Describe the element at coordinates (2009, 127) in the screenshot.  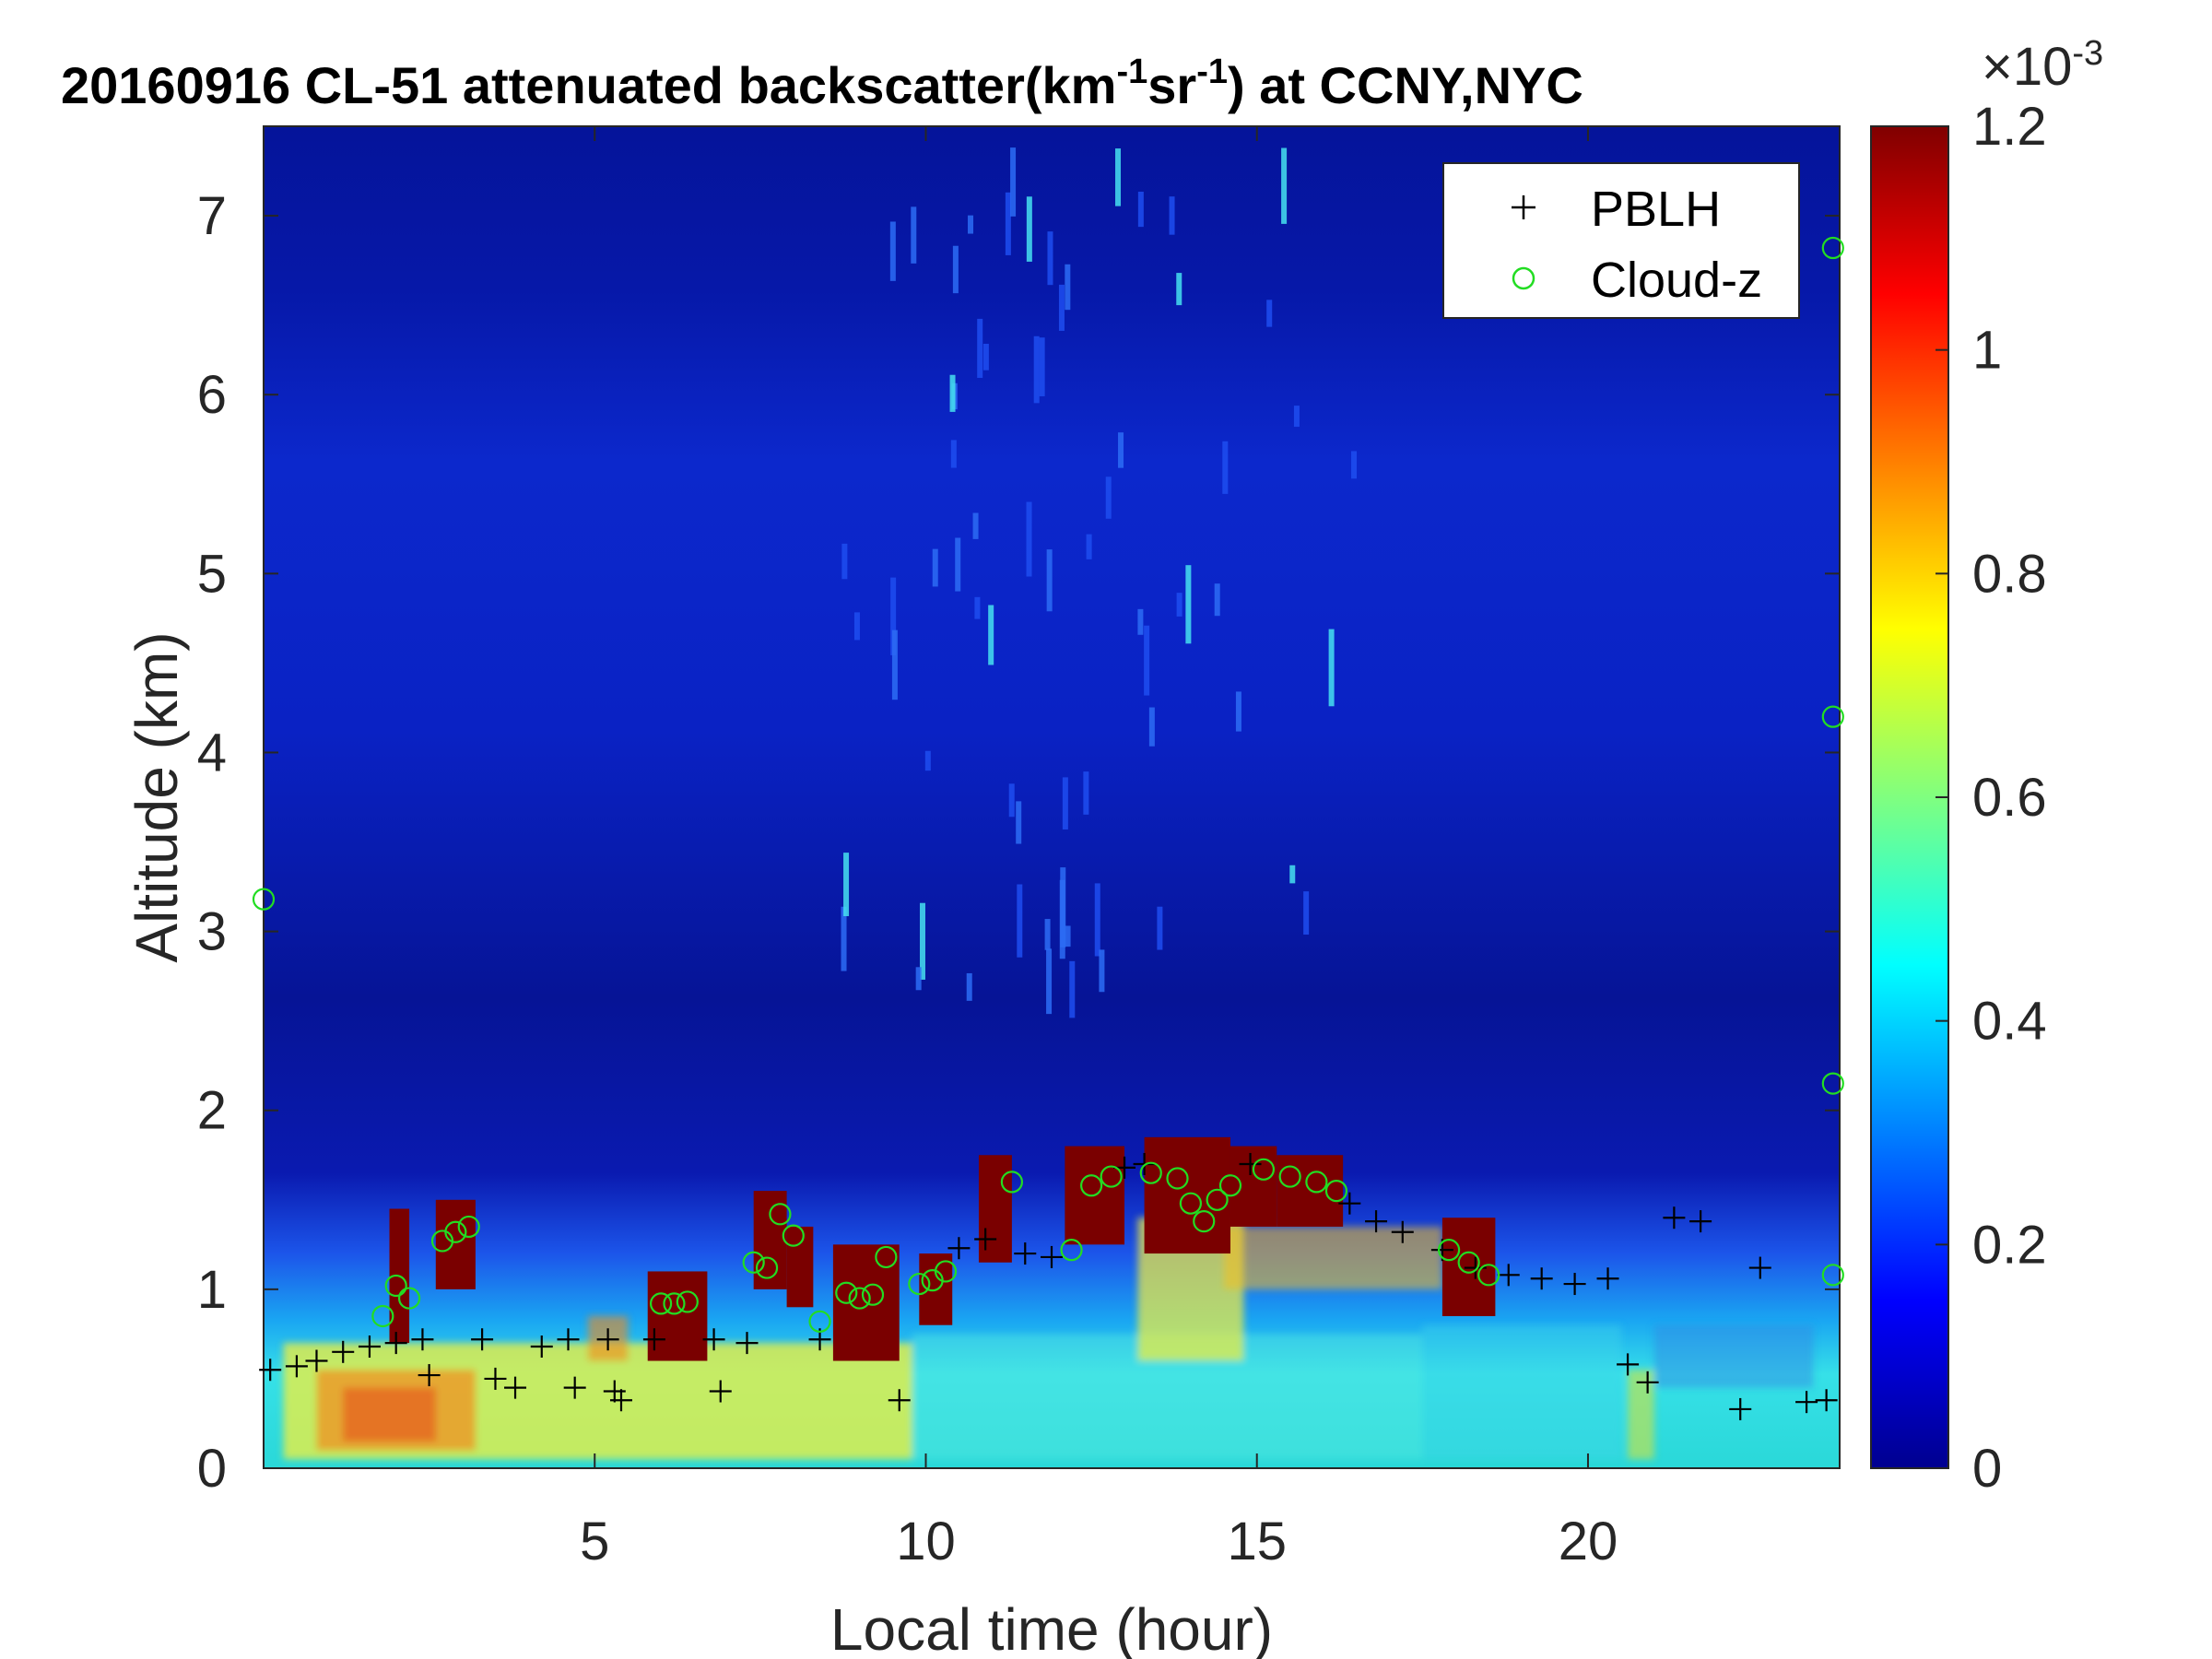
I see `colorbar-tick-label: 1.2` at that location.